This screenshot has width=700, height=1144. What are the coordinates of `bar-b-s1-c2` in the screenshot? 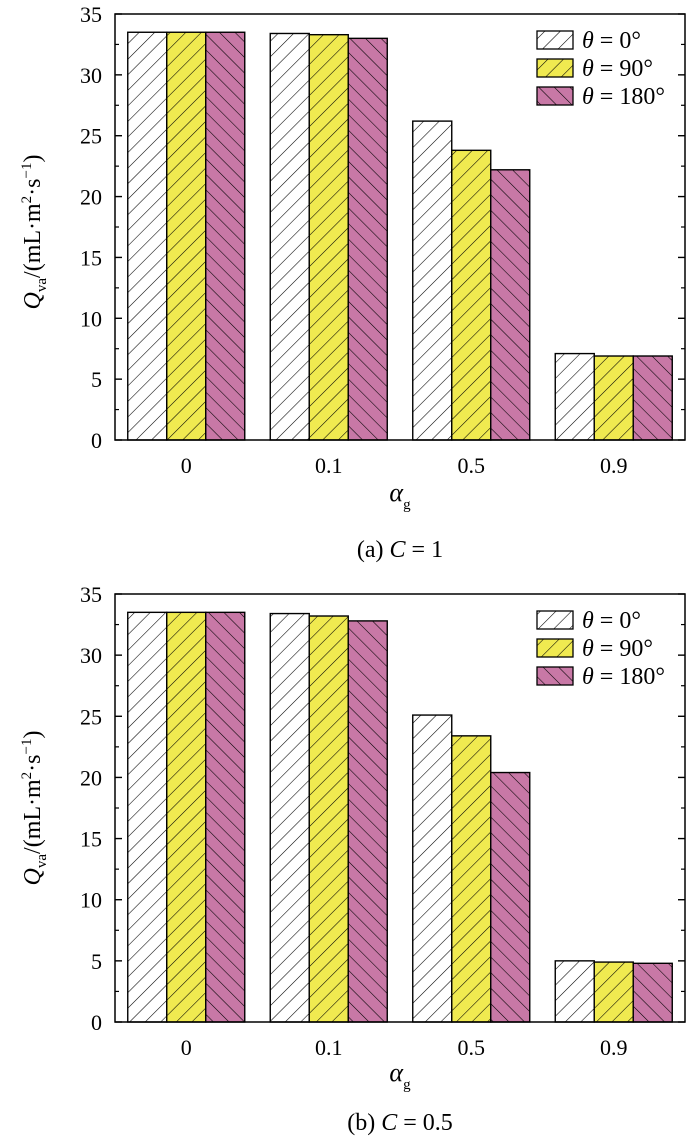 It's located at (471, 879).